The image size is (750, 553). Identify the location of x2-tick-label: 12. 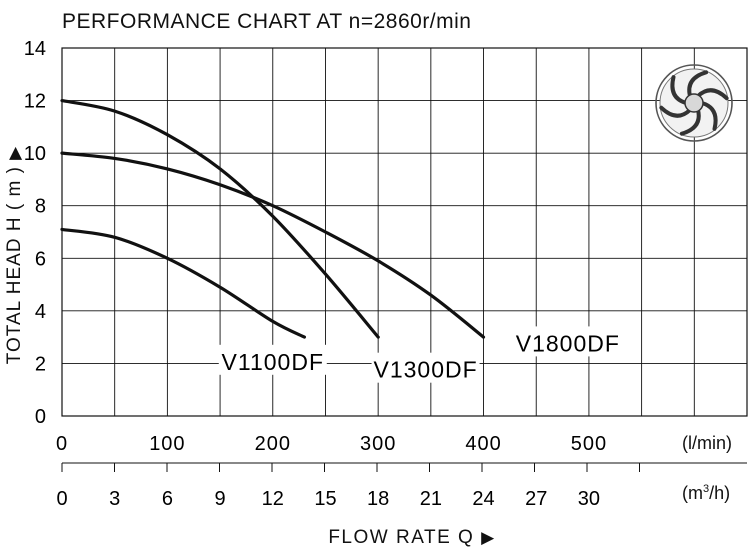
(273, 499).